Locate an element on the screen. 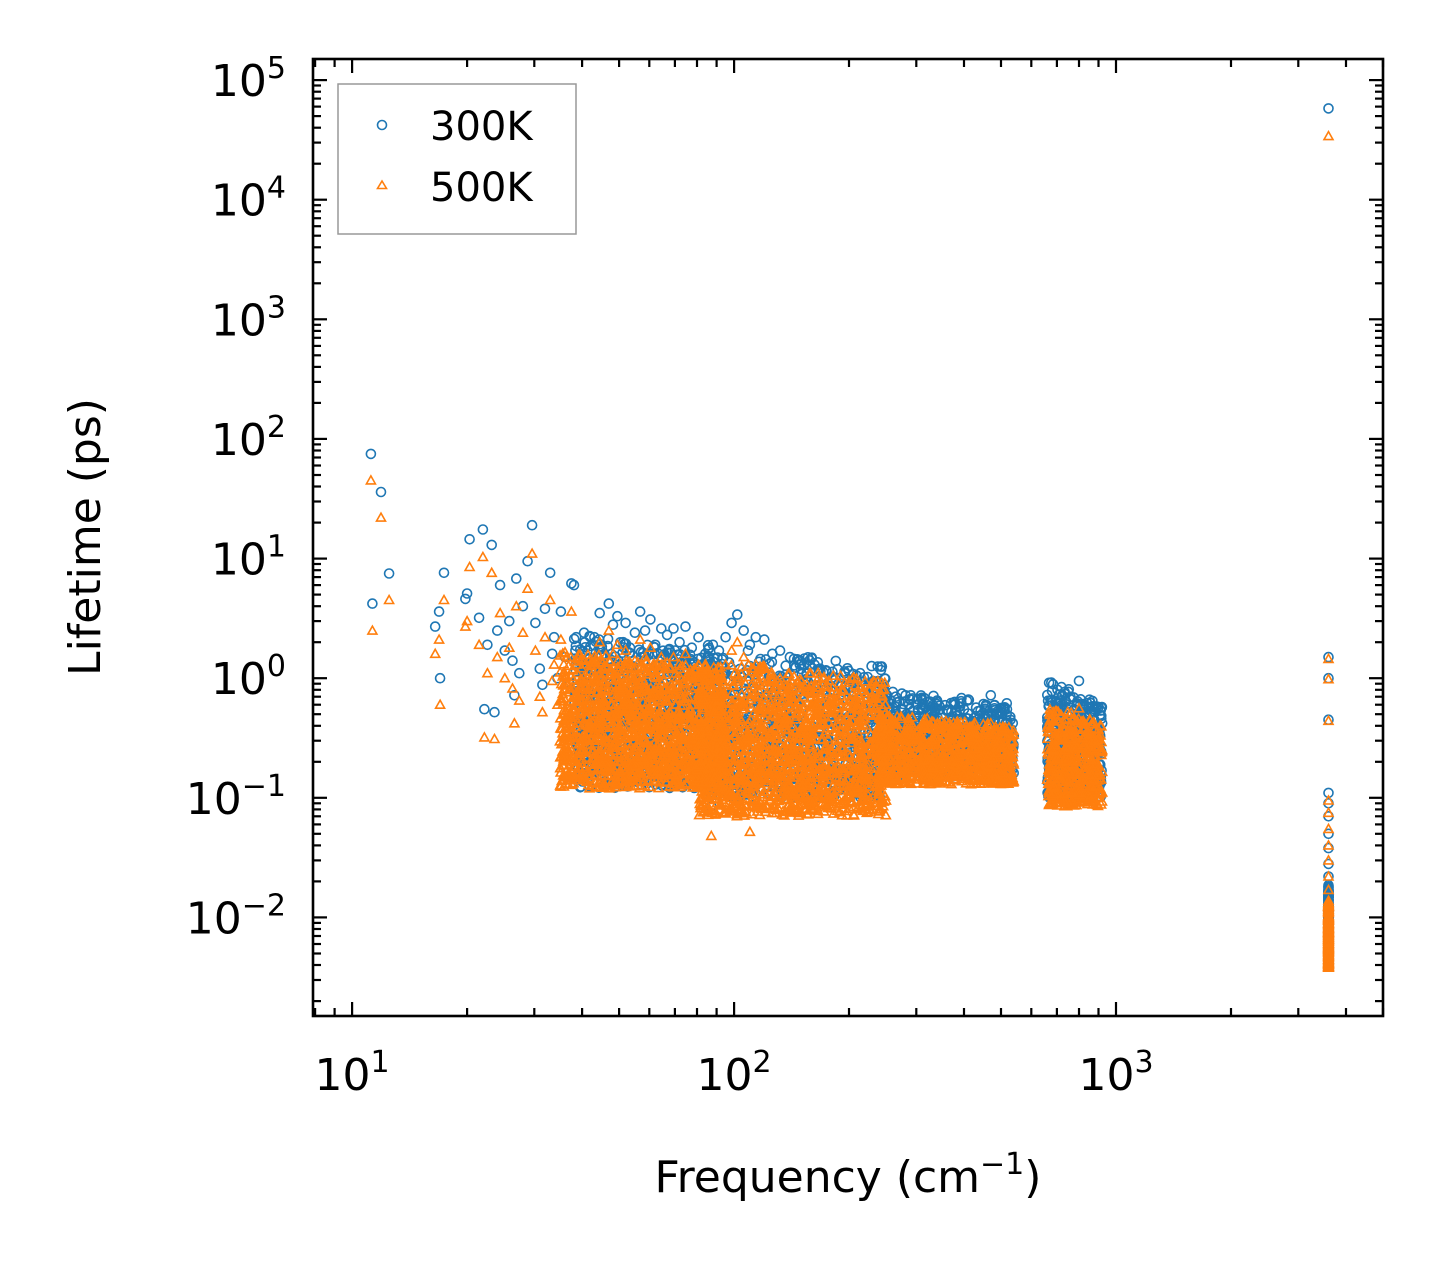 The width and height of the screenshot is (1442, 1265). series-300k-cluster-3-point is located at coordinates (1068, 692).